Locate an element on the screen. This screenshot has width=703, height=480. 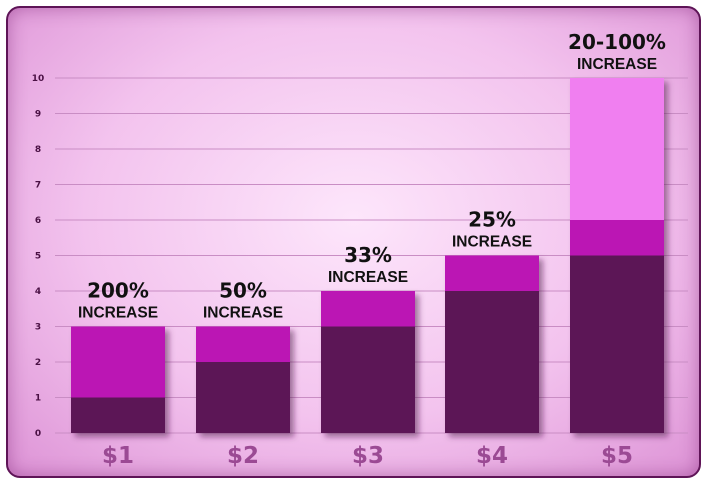
y-tick-label: 0 is located at coordinates (38, 434).